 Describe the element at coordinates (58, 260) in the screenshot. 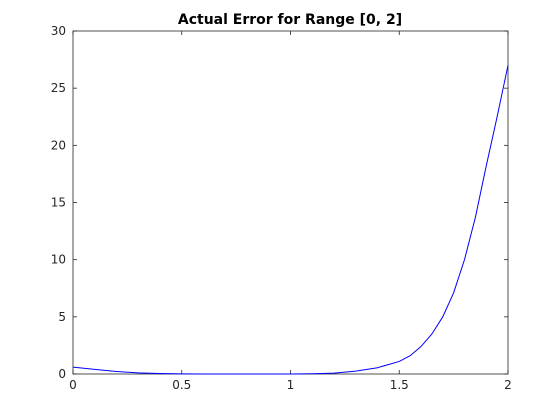

I see `y-tick-label: 10` at that location.